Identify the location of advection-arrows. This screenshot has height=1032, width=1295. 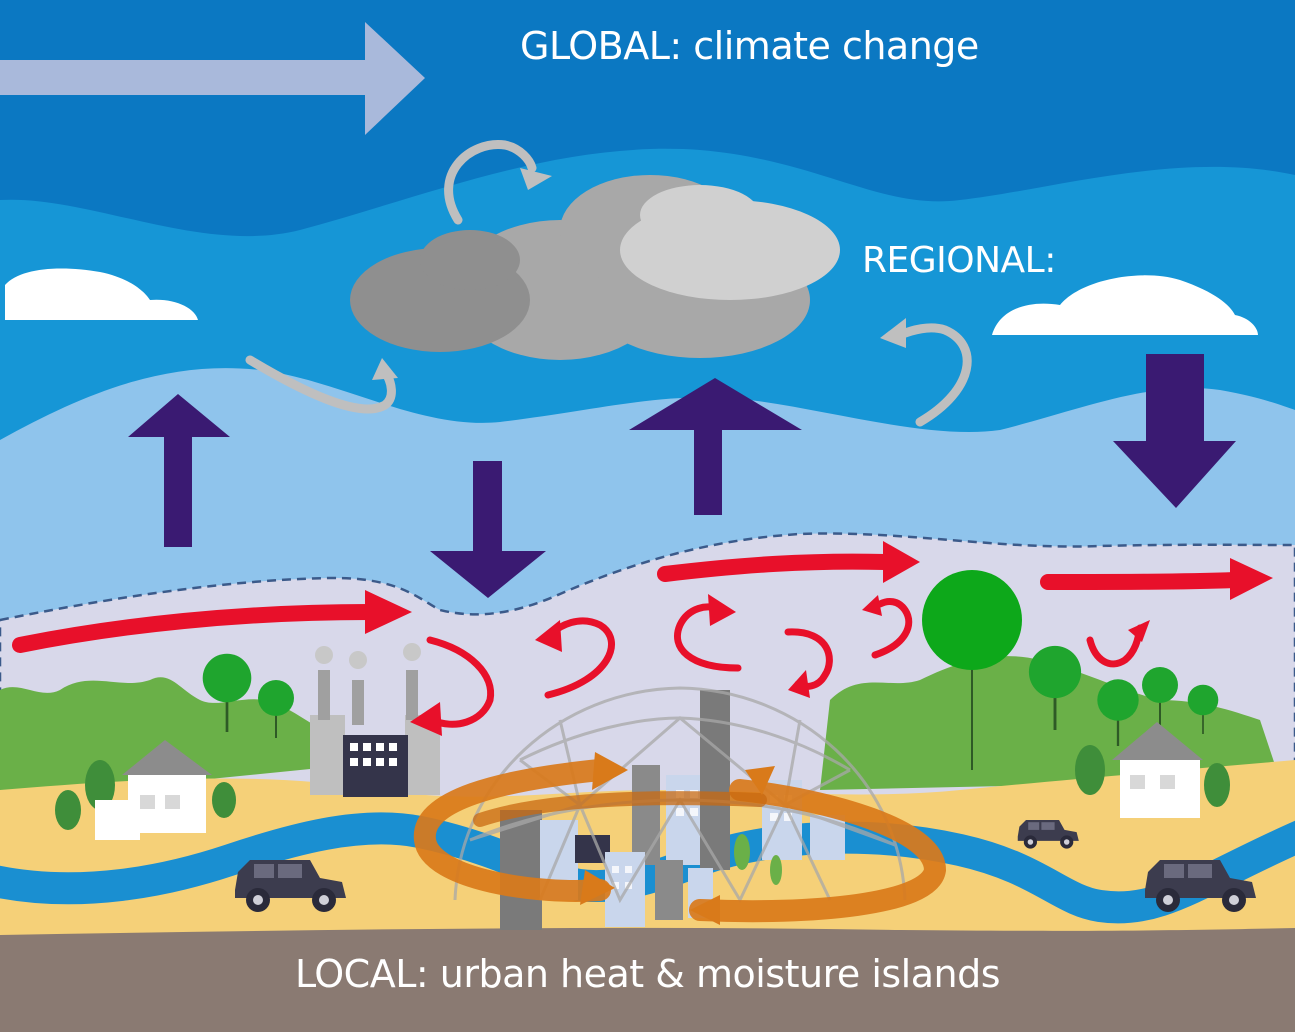
(642, 597).